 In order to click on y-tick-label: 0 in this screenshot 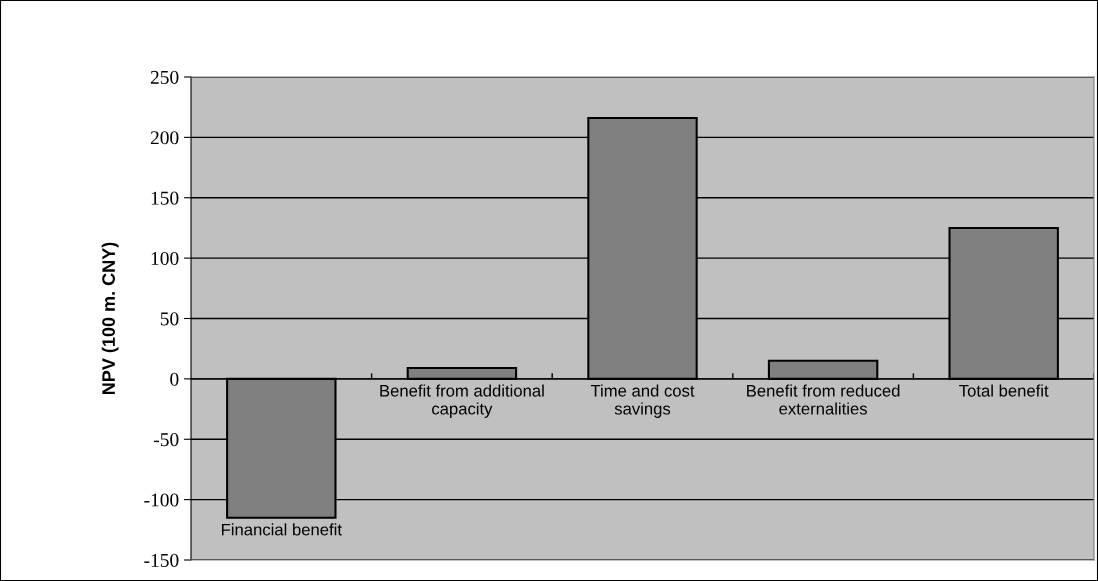, I will do `click(174, 379)`.